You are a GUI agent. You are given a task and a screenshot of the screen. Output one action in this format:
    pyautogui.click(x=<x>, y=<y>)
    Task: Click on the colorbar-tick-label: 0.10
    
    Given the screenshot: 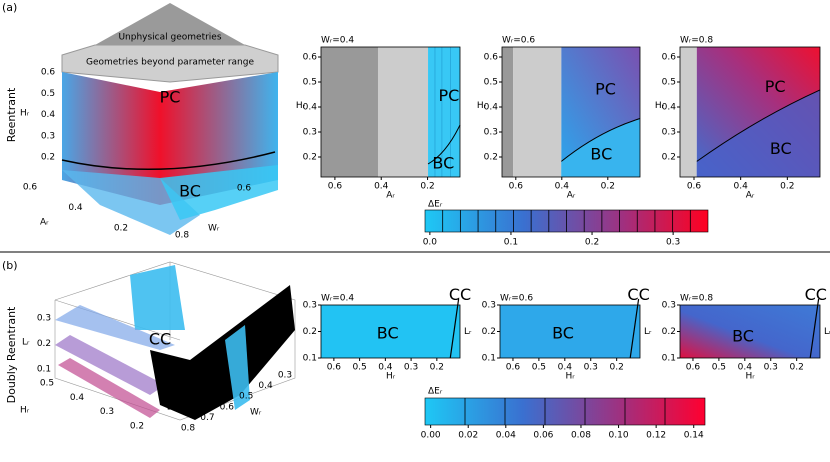 What is the action you would take?
    pyautogui.click(x=619, y=436)
    